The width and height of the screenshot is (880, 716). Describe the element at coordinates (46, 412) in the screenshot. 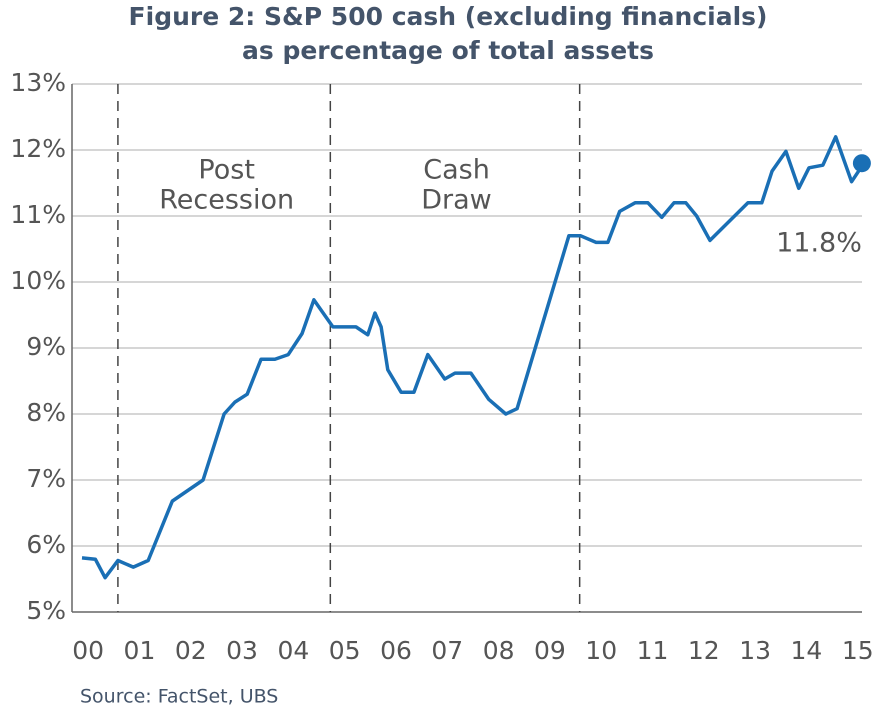

I see `y-tick-label: 8%` at that location.